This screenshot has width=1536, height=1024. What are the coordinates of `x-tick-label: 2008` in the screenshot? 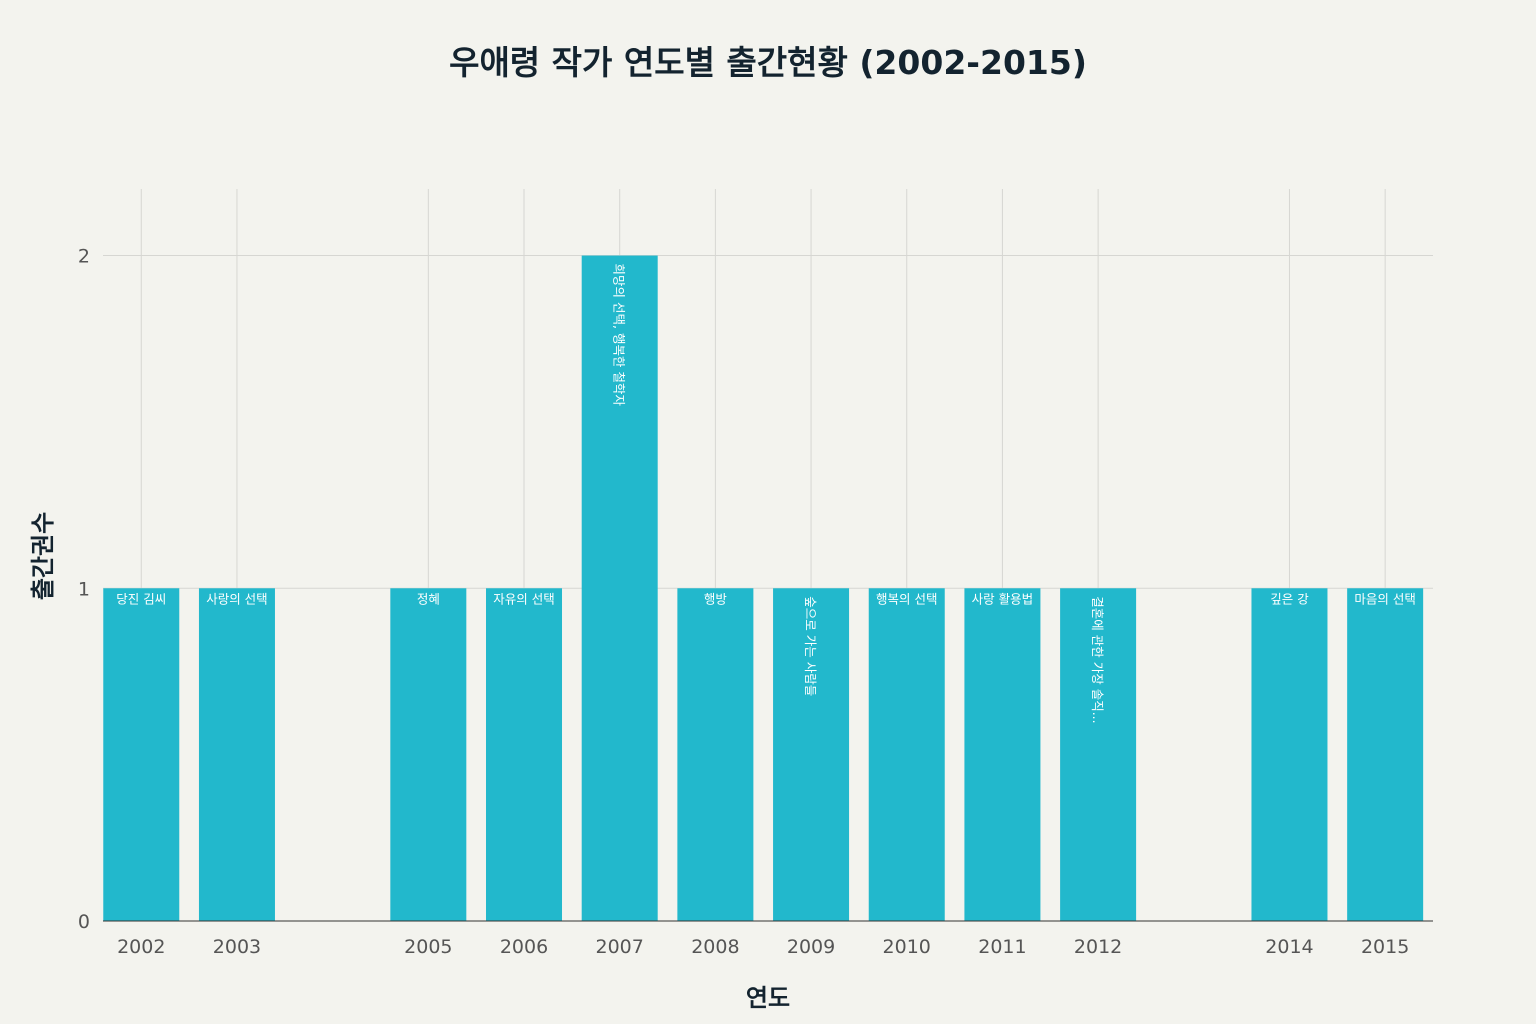 It's located at (715, 947).